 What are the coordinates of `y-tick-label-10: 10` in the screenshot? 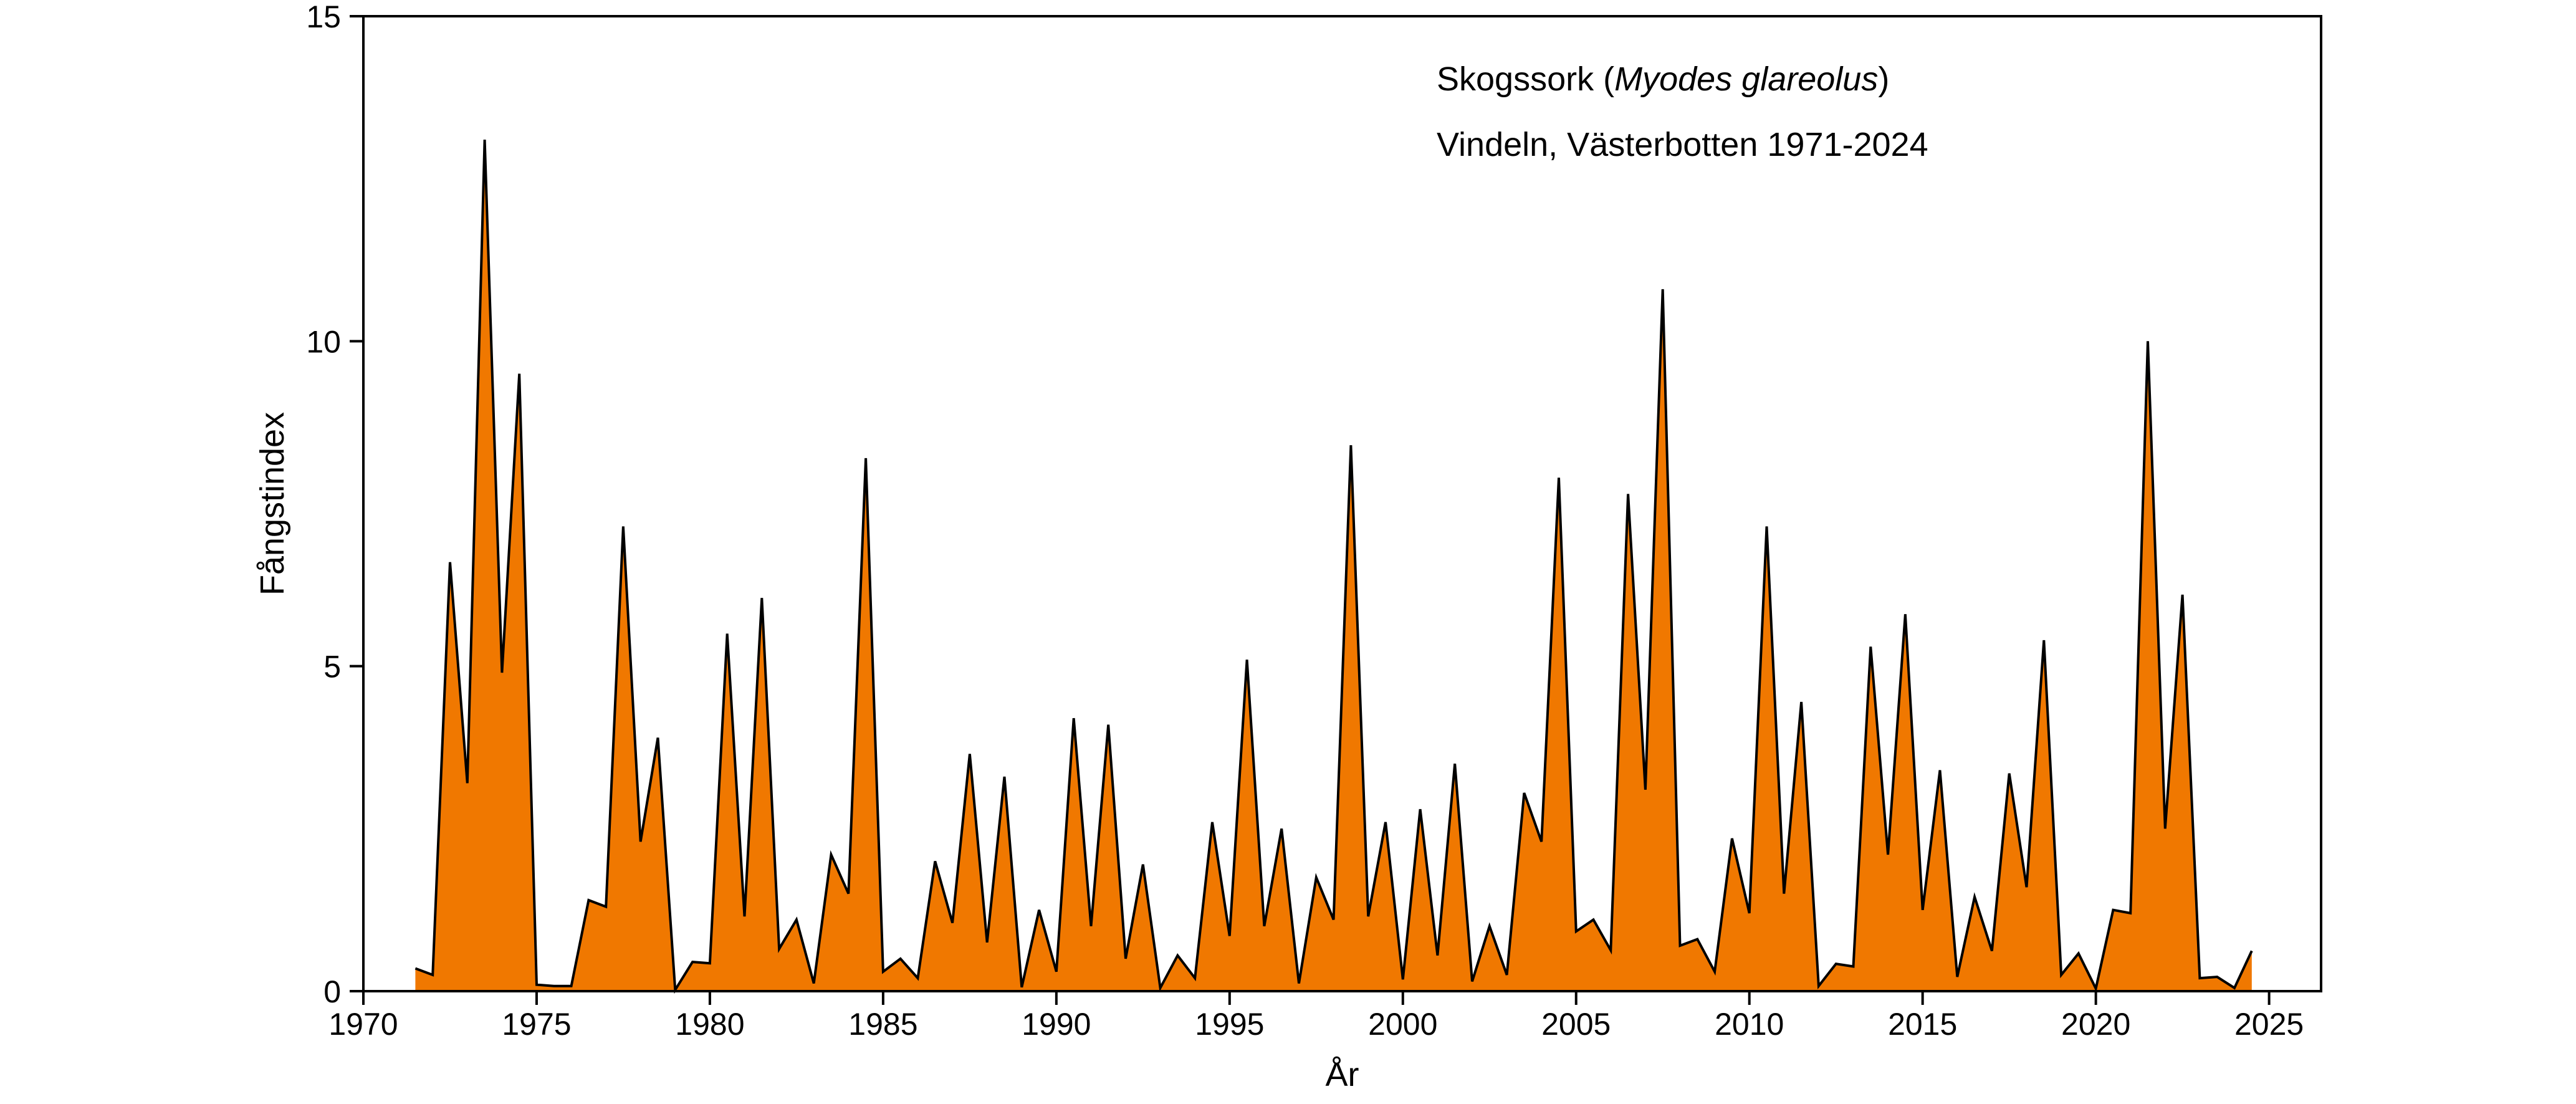 It's located at (323, 342).